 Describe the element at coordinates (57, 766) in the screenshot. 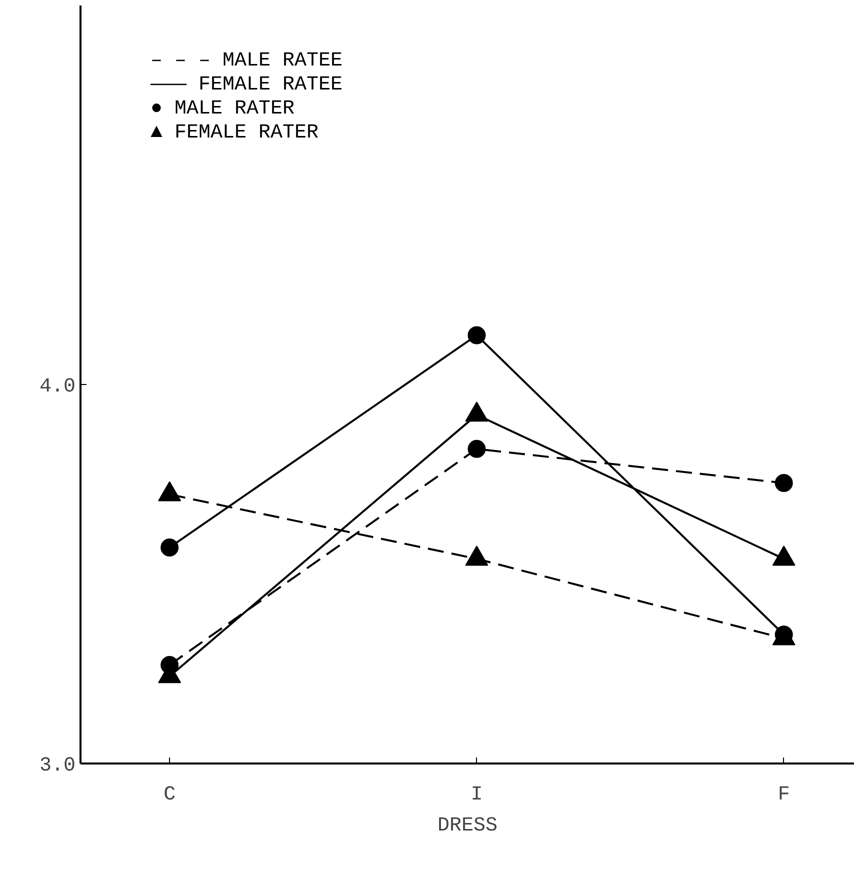

I see `y-tick-label: 3.0` at that location.